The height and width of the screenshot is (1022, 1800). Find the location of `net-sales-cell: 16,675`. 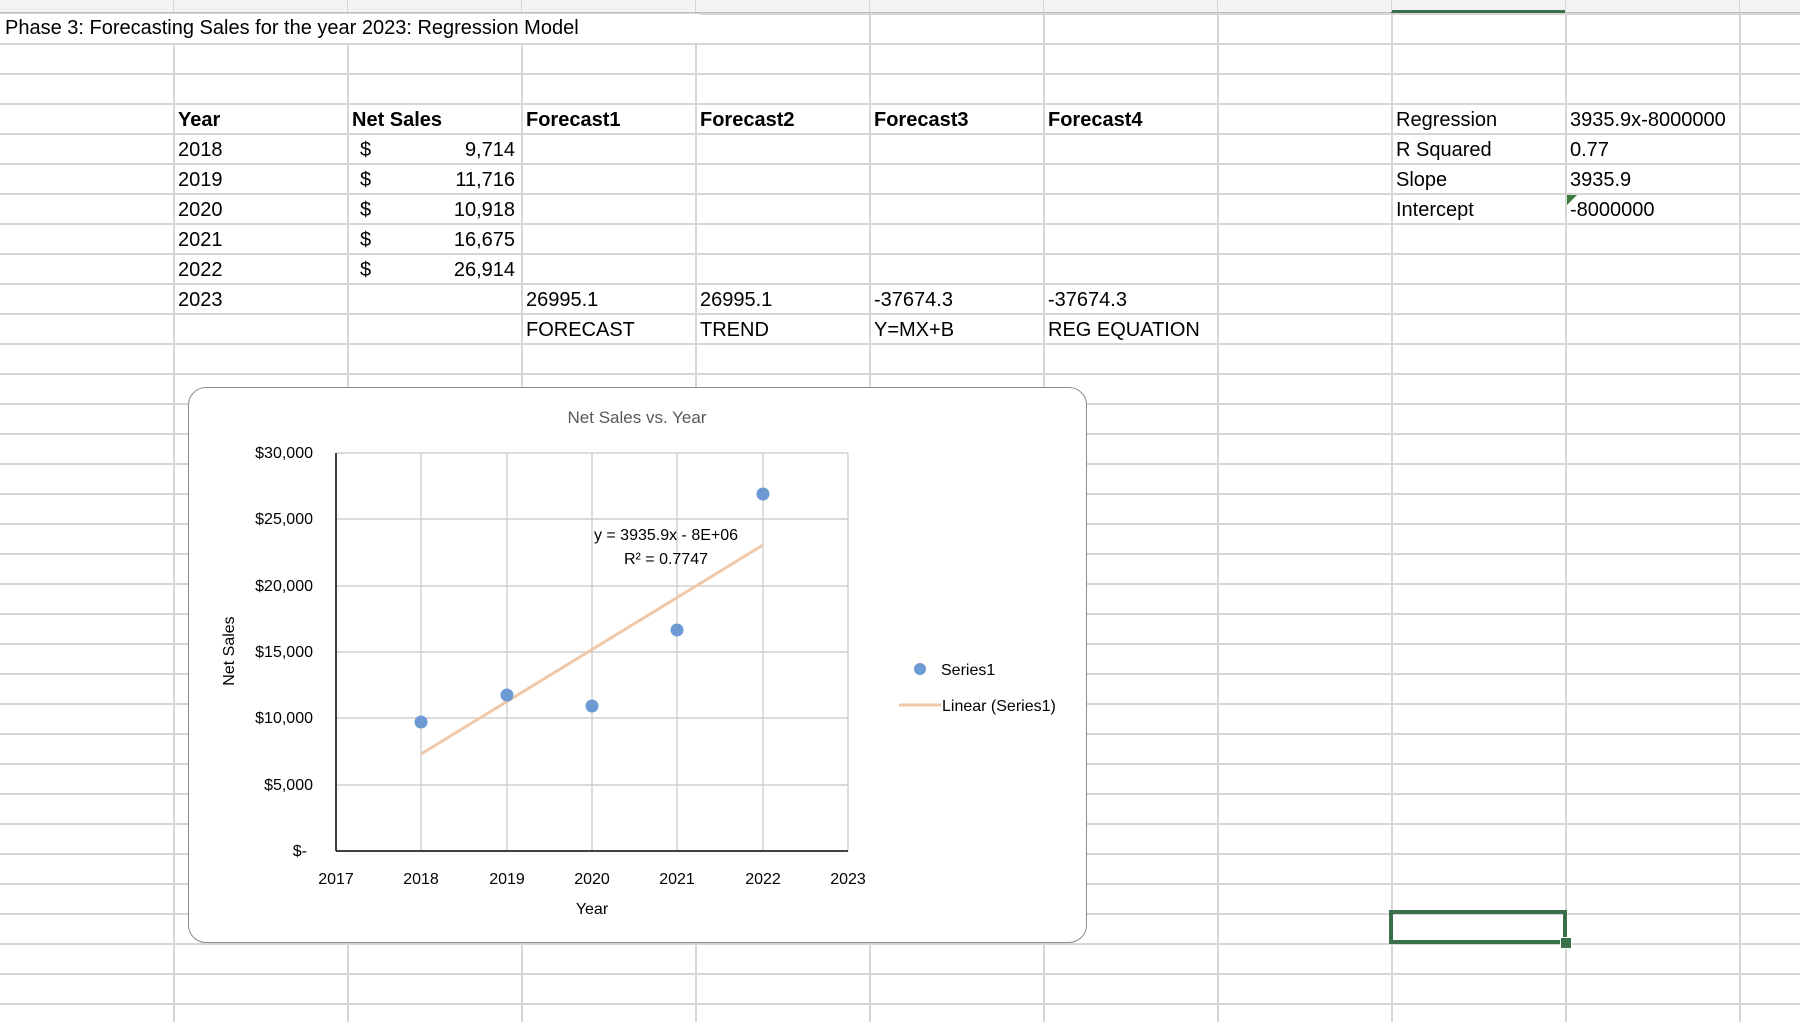

net-sales-cell: 16,675 is located at coordinates (484, 240).